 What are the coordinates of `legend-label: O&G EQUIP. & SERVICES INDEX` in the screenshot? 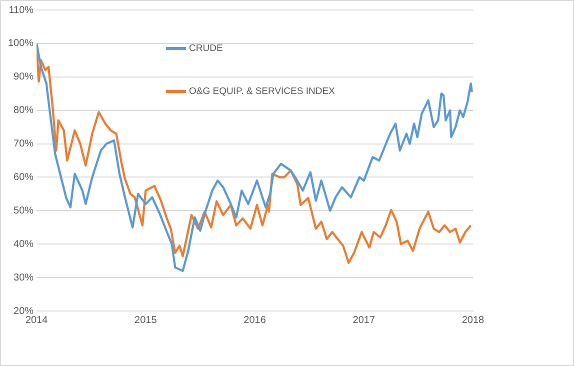 It's located at (262, 91).